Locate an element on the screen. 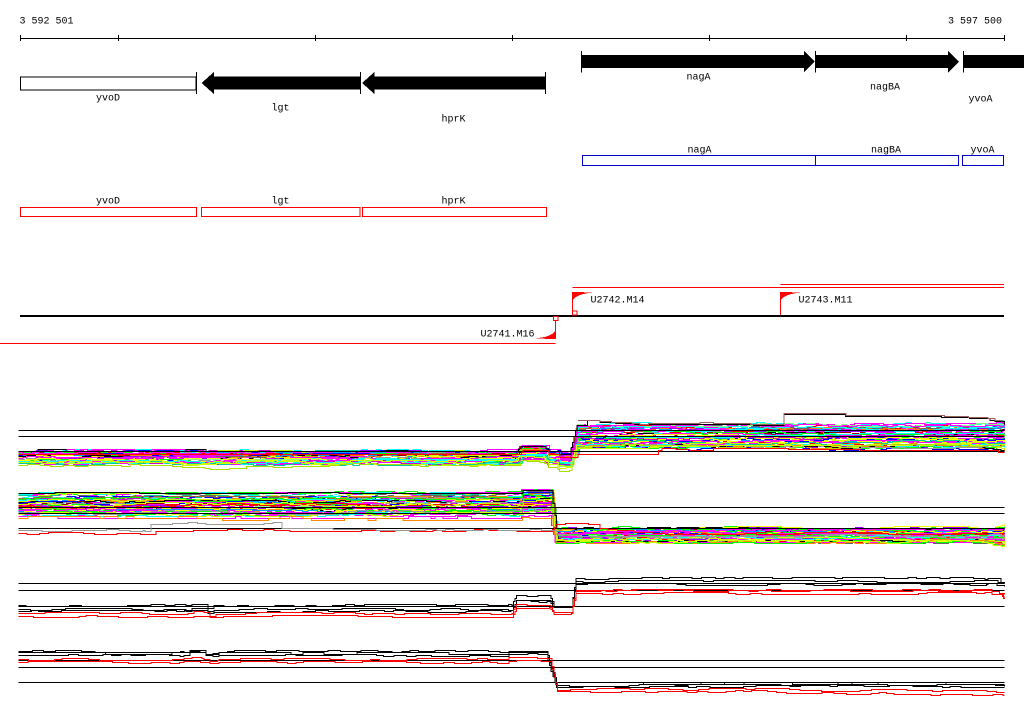 This screenshot has height=714, width=1024. svg-text: U2741.M16 is located at coordinates (508, 335).